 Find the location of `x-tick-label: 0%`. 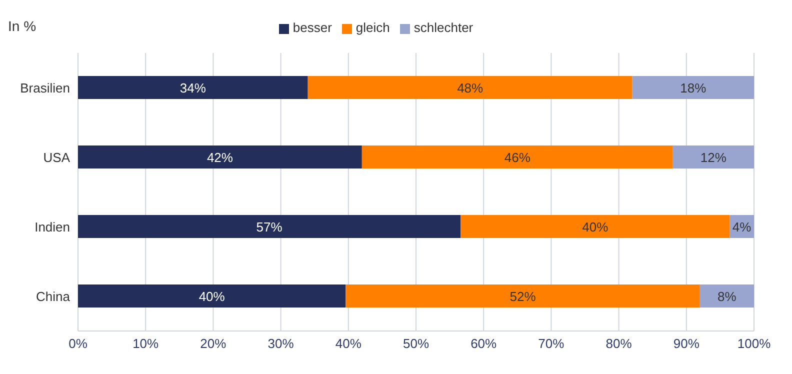

x-tick-label: 0% is located at coordinates (78, 344).